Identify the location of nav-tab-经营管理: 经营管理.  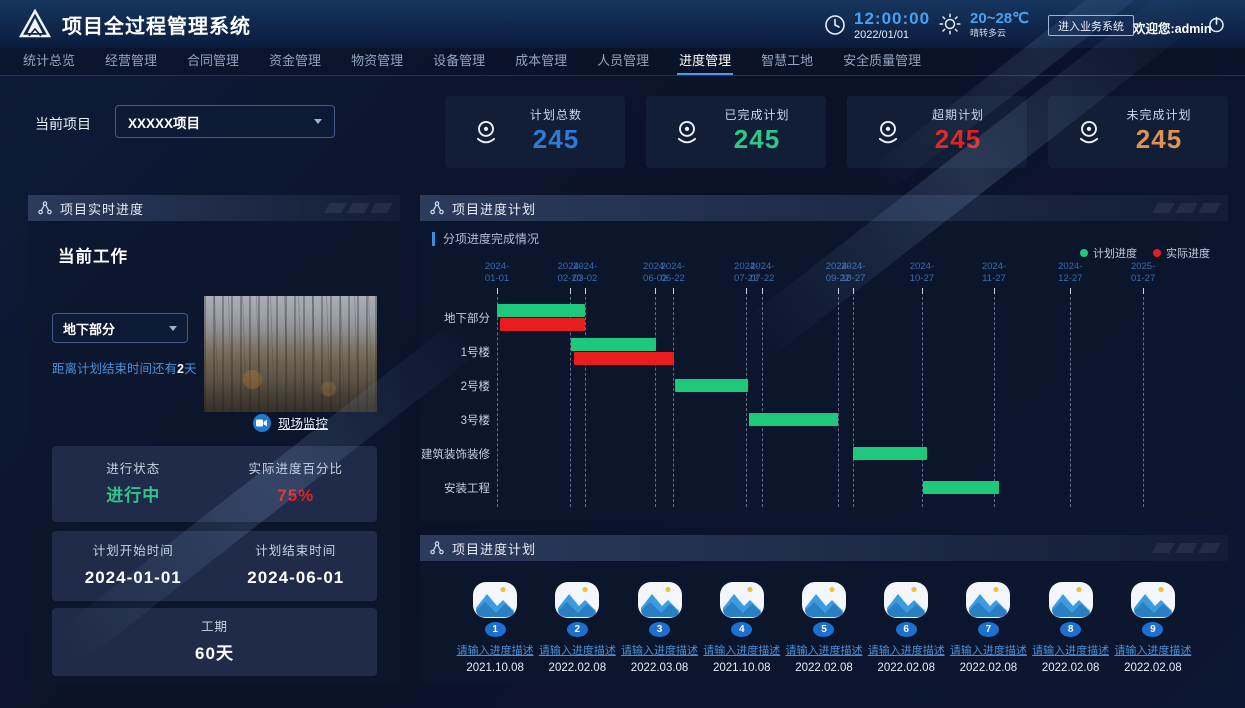
(131, 60).